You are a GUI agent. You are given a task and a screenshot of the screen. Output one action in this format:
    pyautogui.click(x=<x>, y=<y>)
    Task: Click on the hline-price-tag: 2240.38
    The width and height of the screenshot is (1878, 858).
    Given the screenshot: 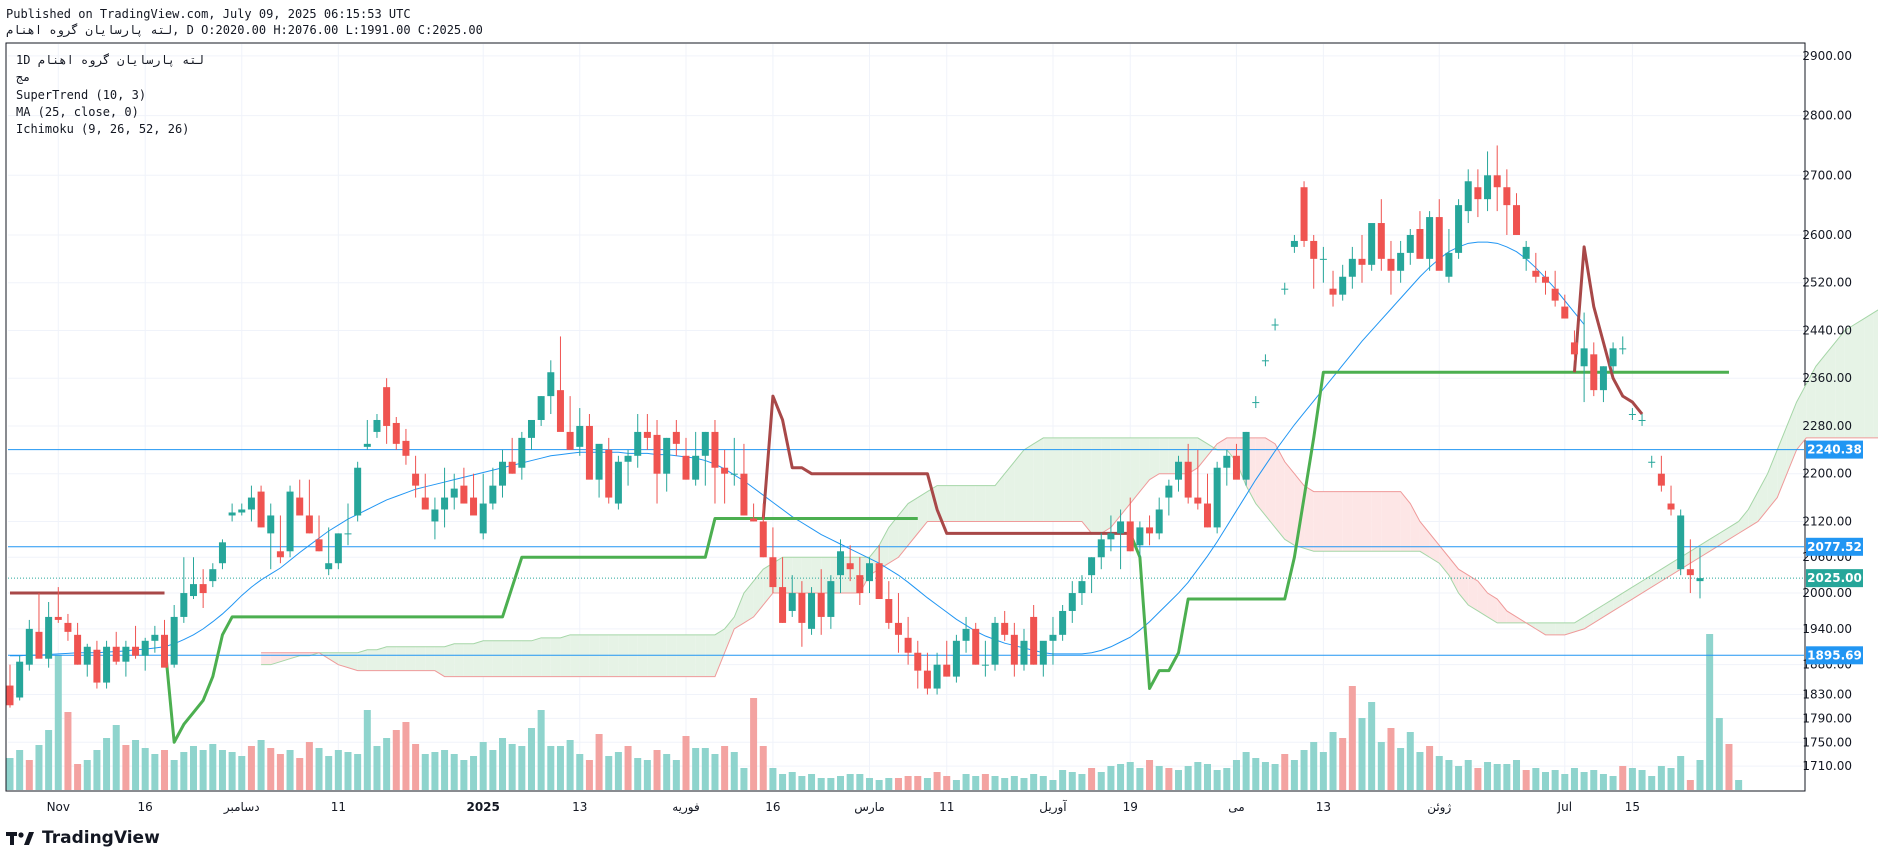 What is the action you would take?
    pyautogui.click(x=1834, y=450)
    